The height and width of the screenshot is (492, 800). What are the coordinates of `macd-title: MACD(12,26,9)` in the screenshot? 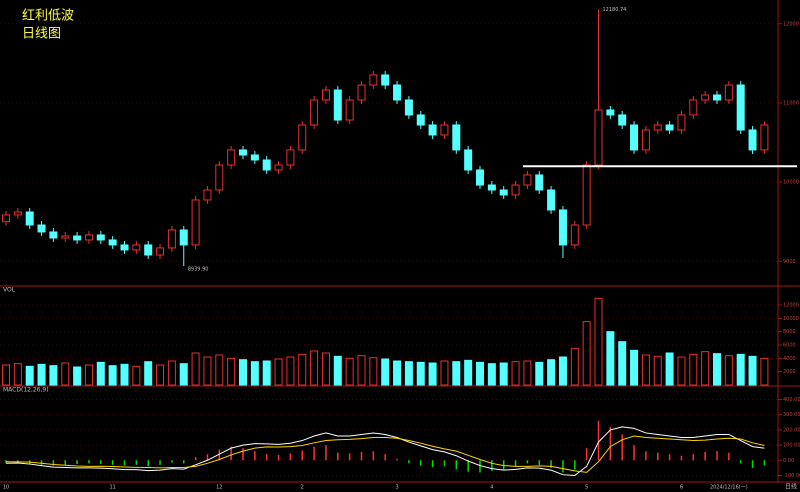 It's located at (26, 390).